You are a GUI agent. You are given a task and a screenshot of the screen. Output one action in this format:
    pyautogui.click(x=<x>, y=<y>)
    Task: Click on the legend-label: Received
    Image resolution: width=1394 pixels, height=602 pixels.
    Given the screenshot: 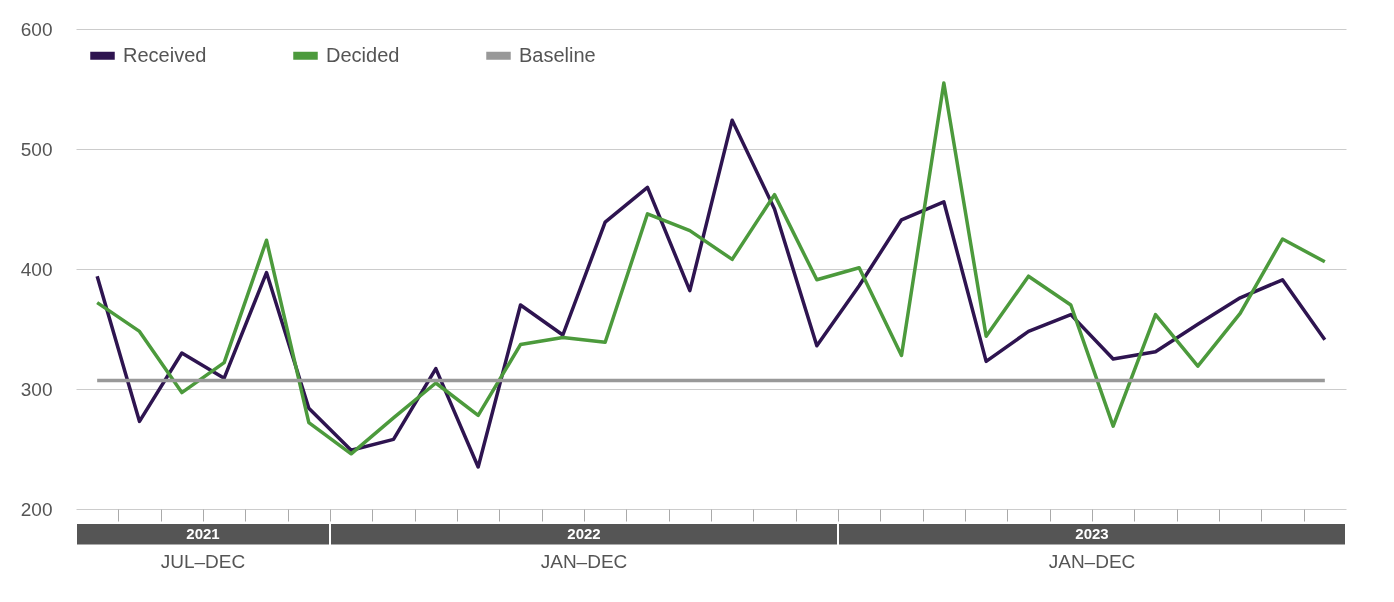 What is the action you would take?
    pyautogui.click(x=165, y=54)
    